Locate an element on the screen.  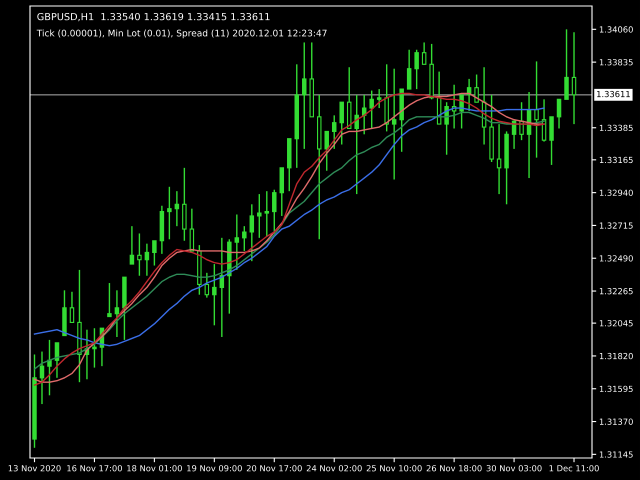
ref-line-label: 1.33611 is located at coordinates (613, 94).